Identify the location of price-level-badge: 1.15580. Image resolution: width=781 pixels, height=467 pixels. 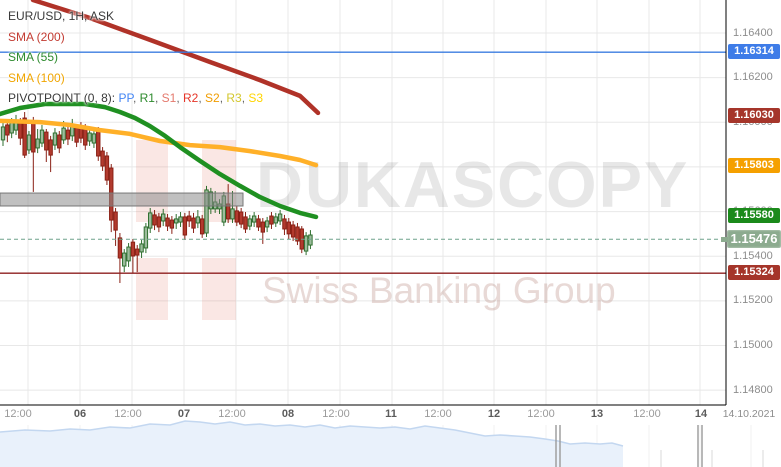
(754, 216).